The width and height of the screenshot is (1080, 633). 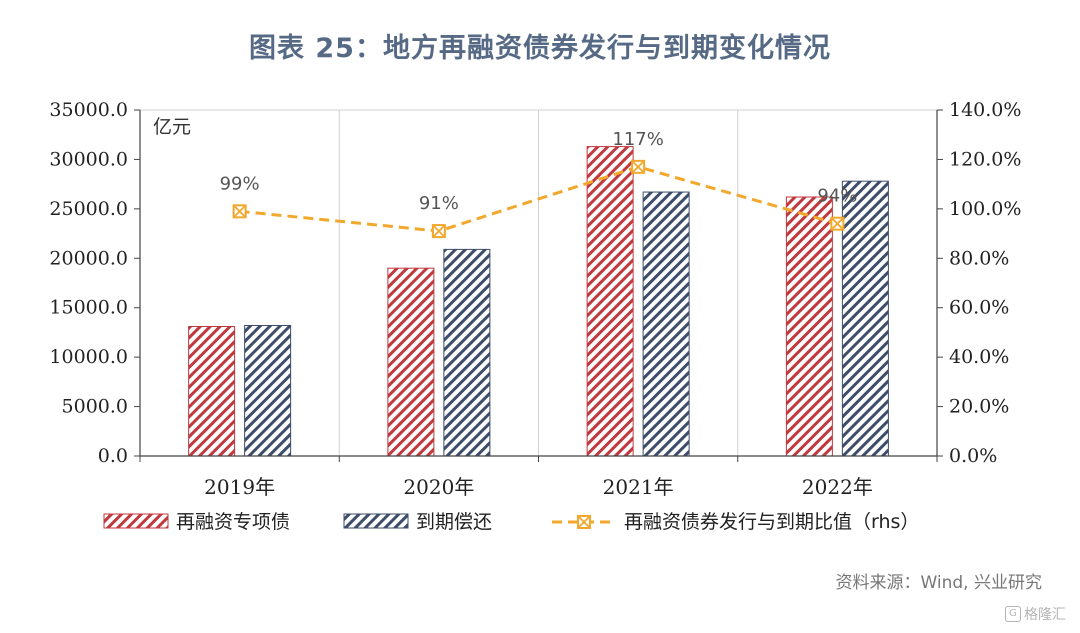 I want to click on x-category-label: 2019年, so click(x=239, y=487).